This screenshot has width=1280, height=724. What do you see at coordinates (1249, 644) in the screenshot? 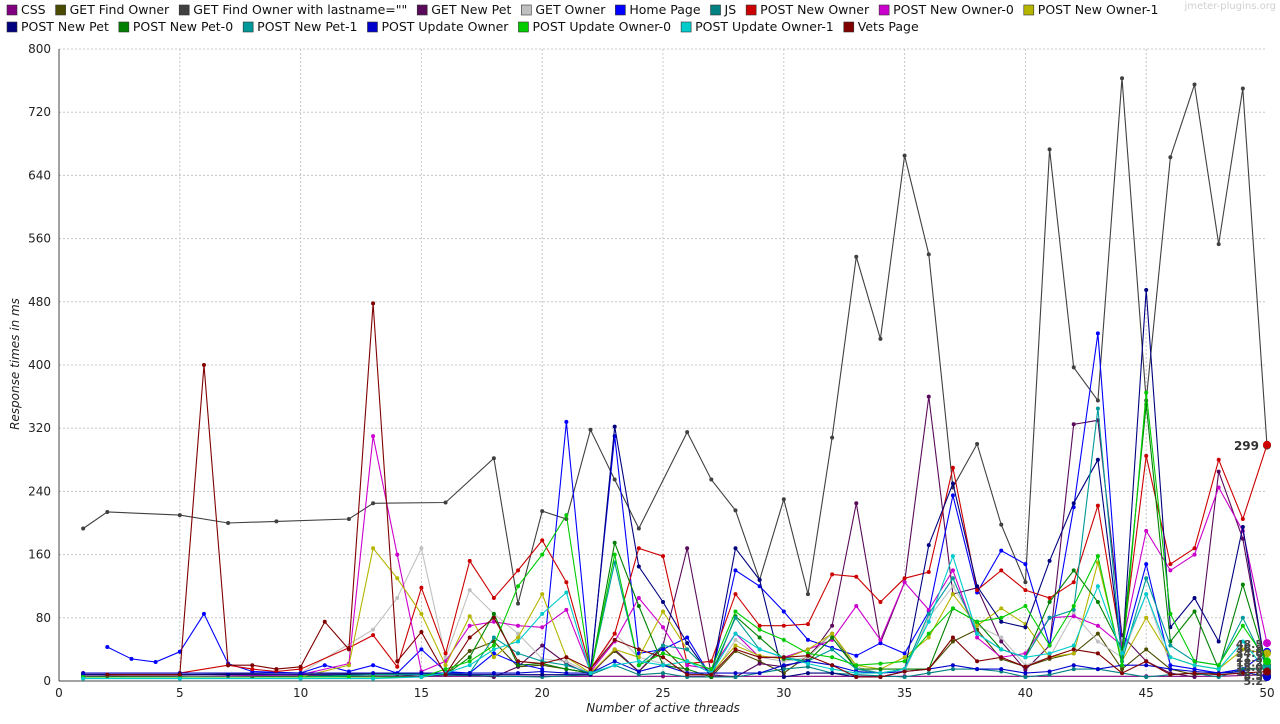
I see `right-edge-label: 48.5` at bounding box center [1249, 644].